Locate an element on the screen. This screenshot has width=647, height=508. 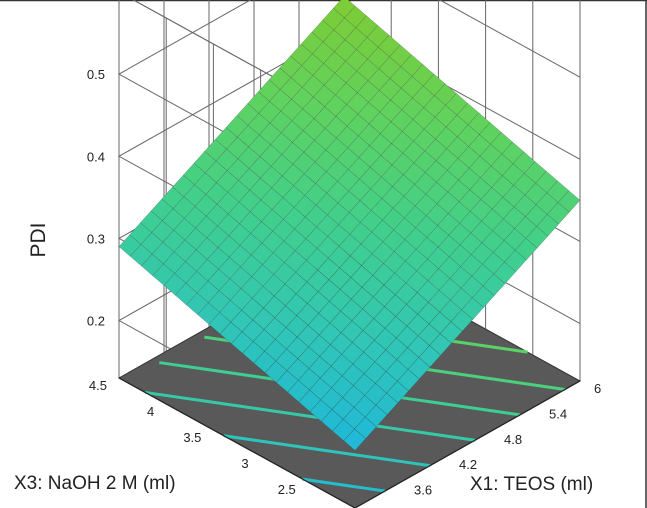
y-tick-label: 2.5 is located at coordinates (287, 489).